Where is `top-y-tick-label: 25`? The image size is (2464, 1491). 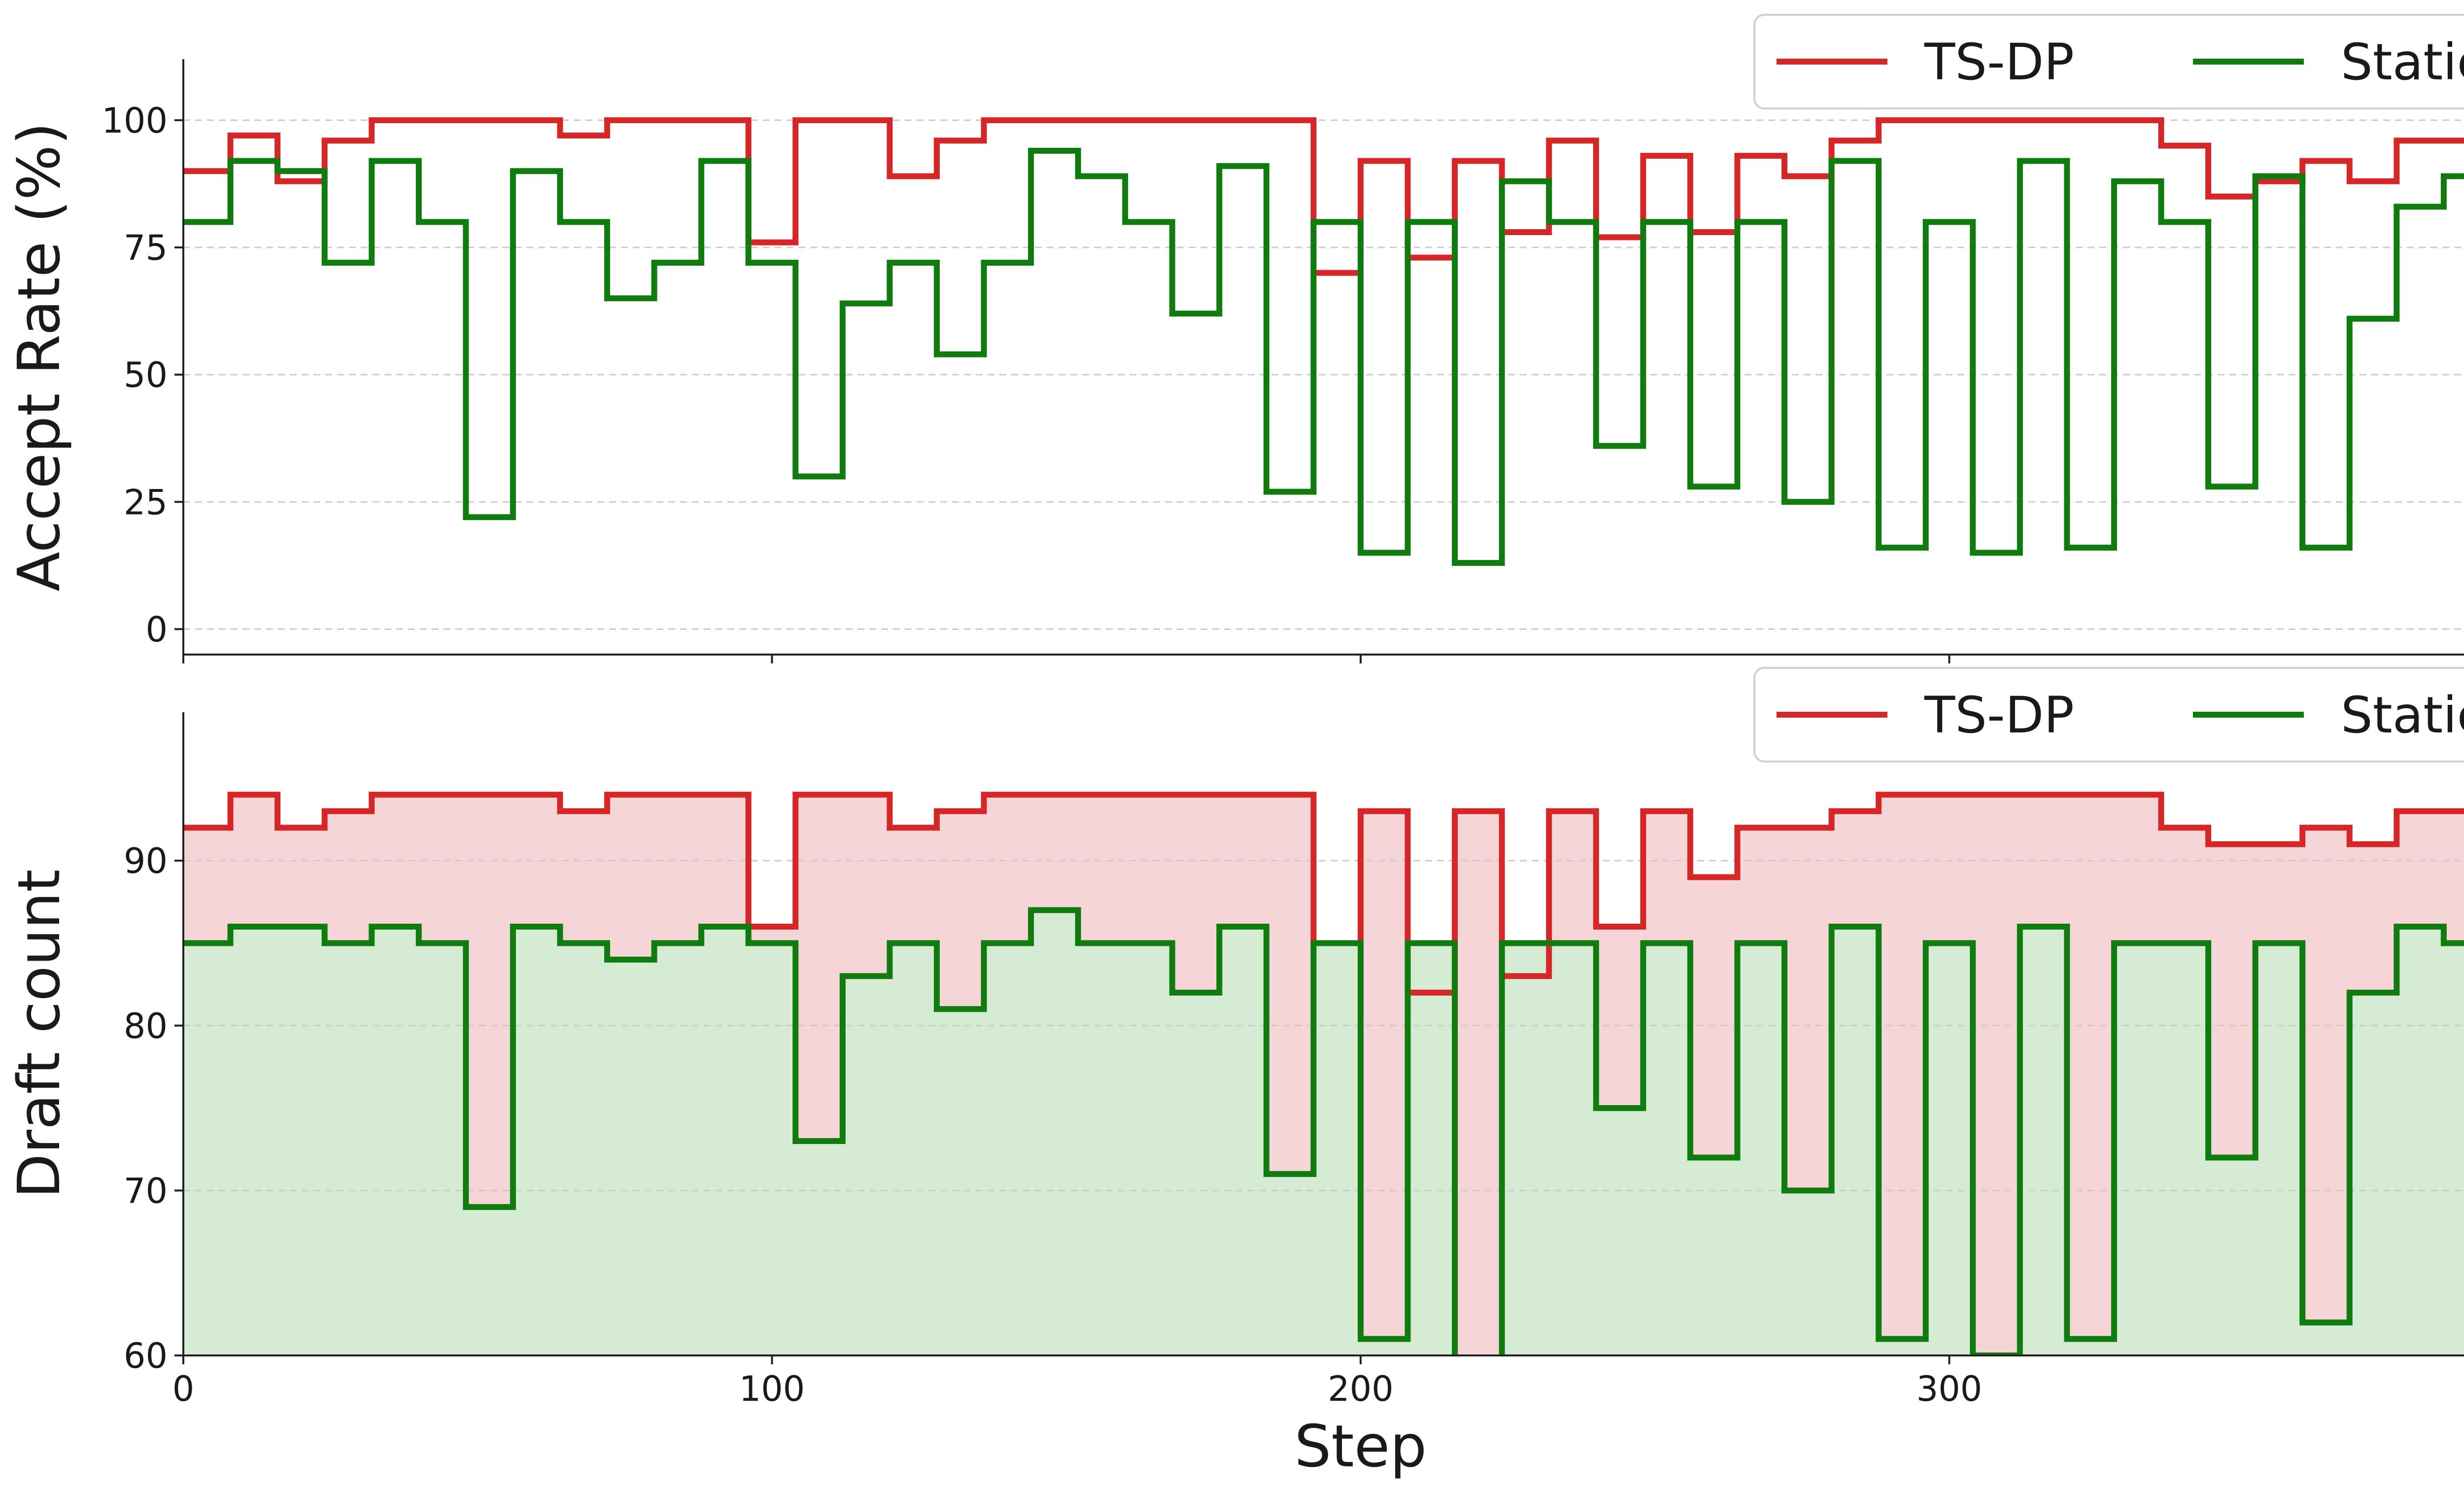 top-y-tick-label: 25 is located at coordinates (146, 502).